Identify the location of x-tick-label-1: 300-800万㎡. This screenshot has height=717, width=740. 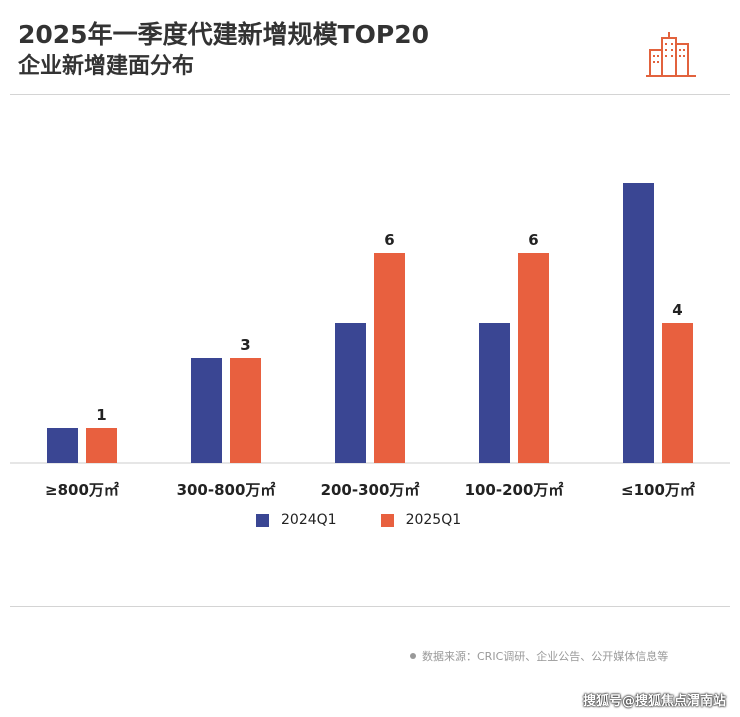
(226, 490).